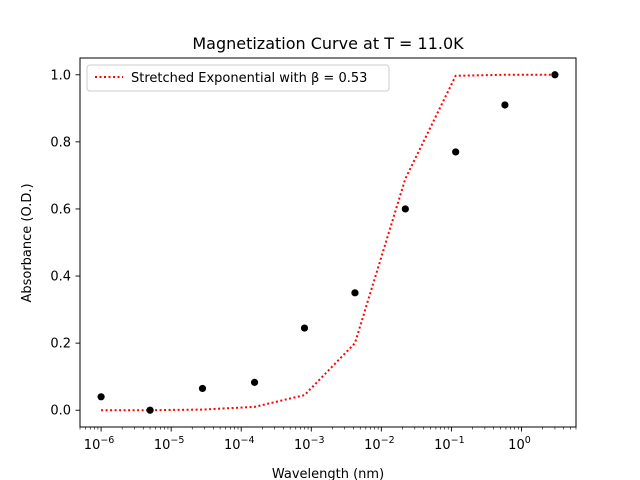 This screenshot has height=480, width=640. What do you see at coordinates (328, 473) in the screenshot?
I see `x-axis-label: Wavelength (nm)` at bounding box center [328, 473].